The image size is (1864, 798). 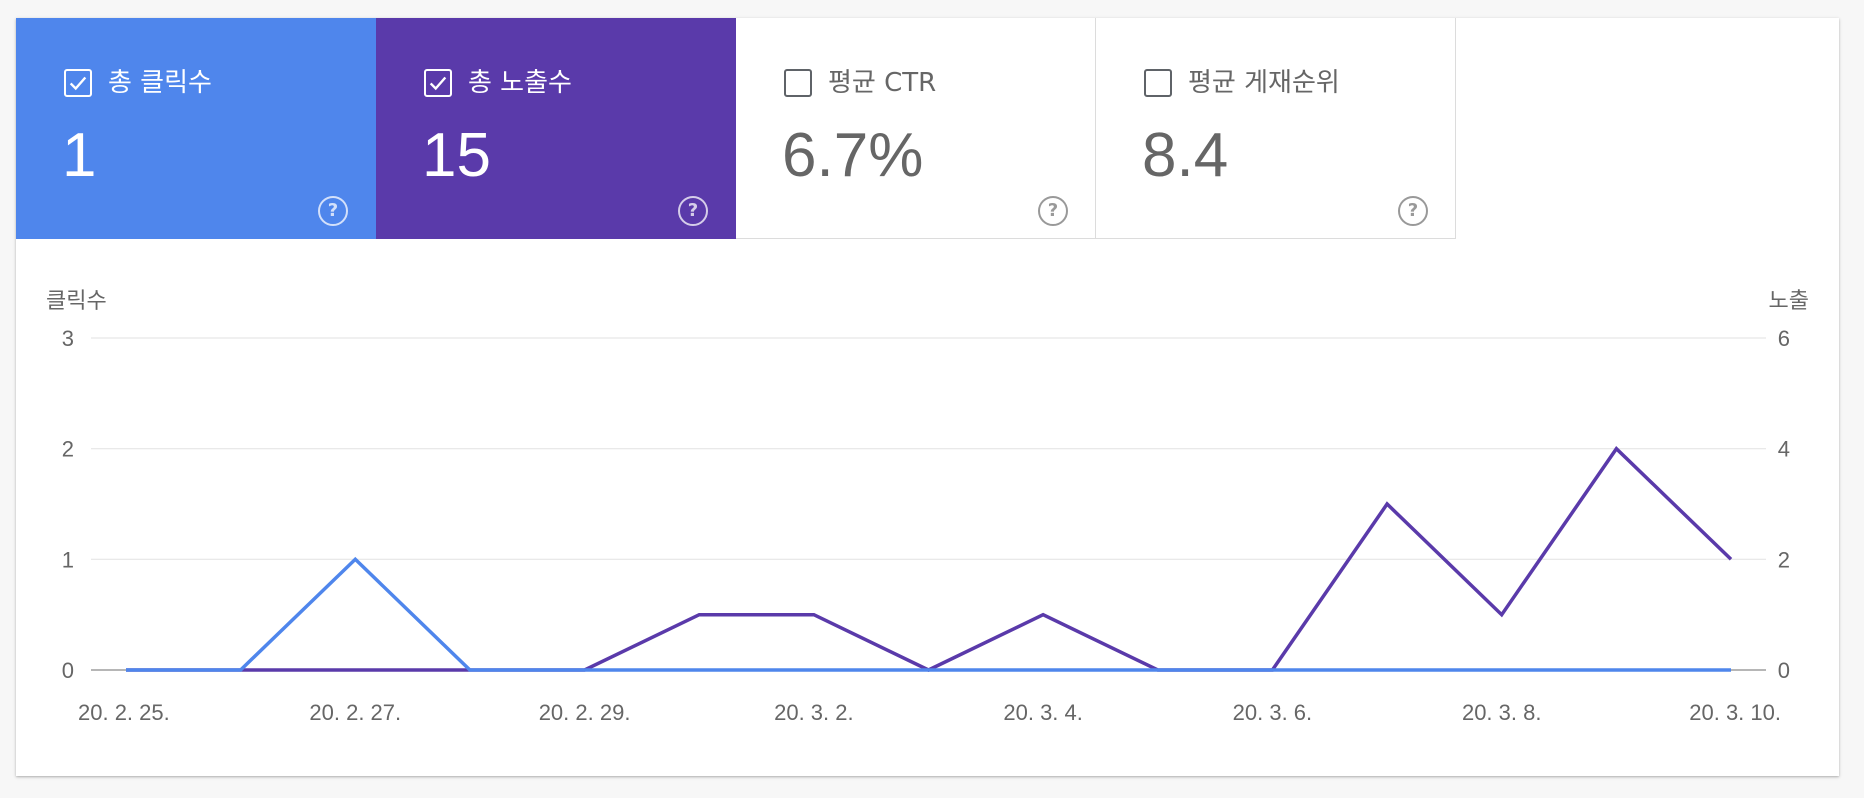 What do you see at coordinates (1276, 128) in the screenshot?
I see `metric-average-position: 평균 게재순위 8.4 ?` at bounding box center [1276, 128].